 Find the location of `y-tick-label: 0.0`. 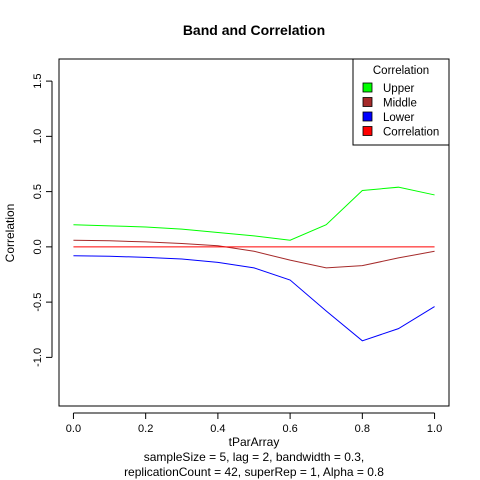

y-tick-label: 0.0 is located at coordinates (38, 246).